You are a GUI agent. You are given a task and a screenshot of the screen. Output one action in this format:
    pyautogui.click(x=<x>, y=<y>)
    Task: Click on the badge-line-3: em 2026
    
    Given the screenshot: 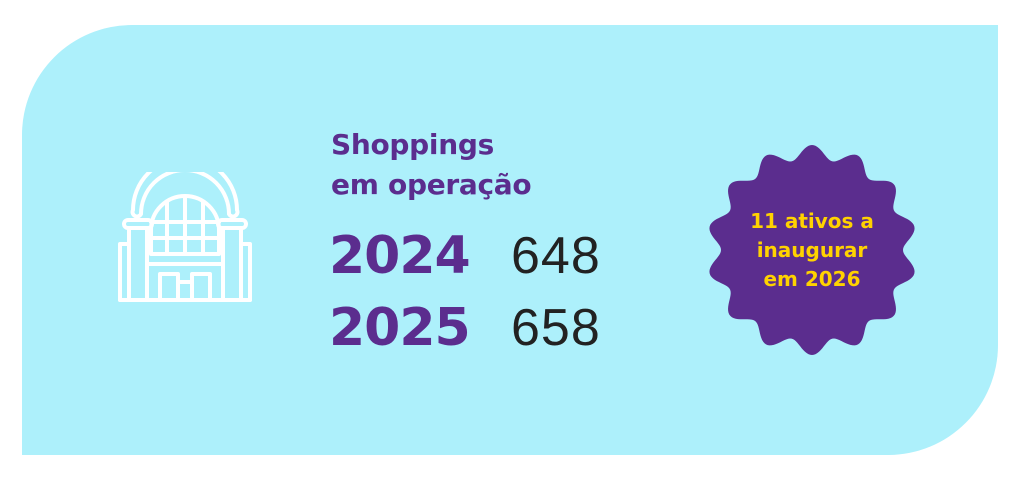 What is the action you would take?
    pyautogui.click(x=812, y=278)
    